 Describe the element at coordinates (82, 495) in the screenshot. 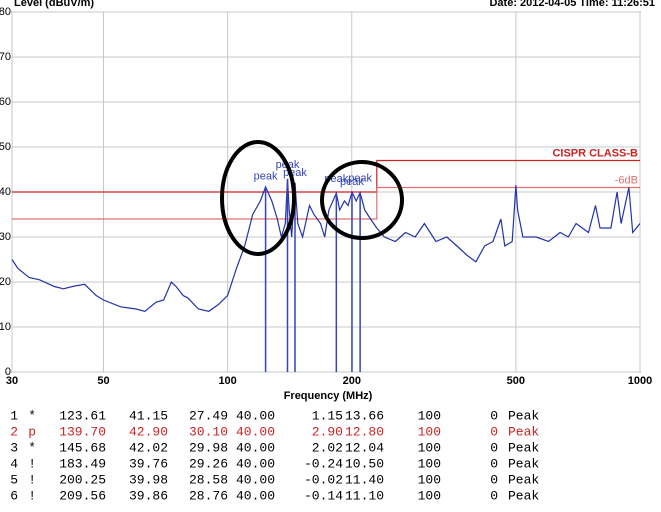

I see `table-cell: 209.56` at that location.